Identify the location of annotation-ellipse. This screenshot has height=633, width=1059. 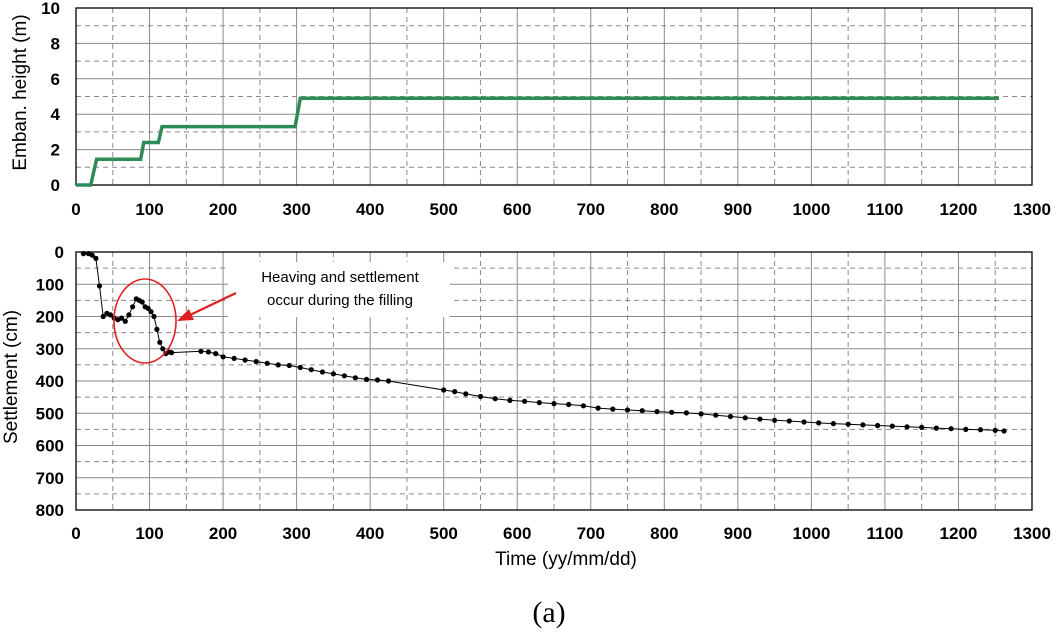
(145, 321).